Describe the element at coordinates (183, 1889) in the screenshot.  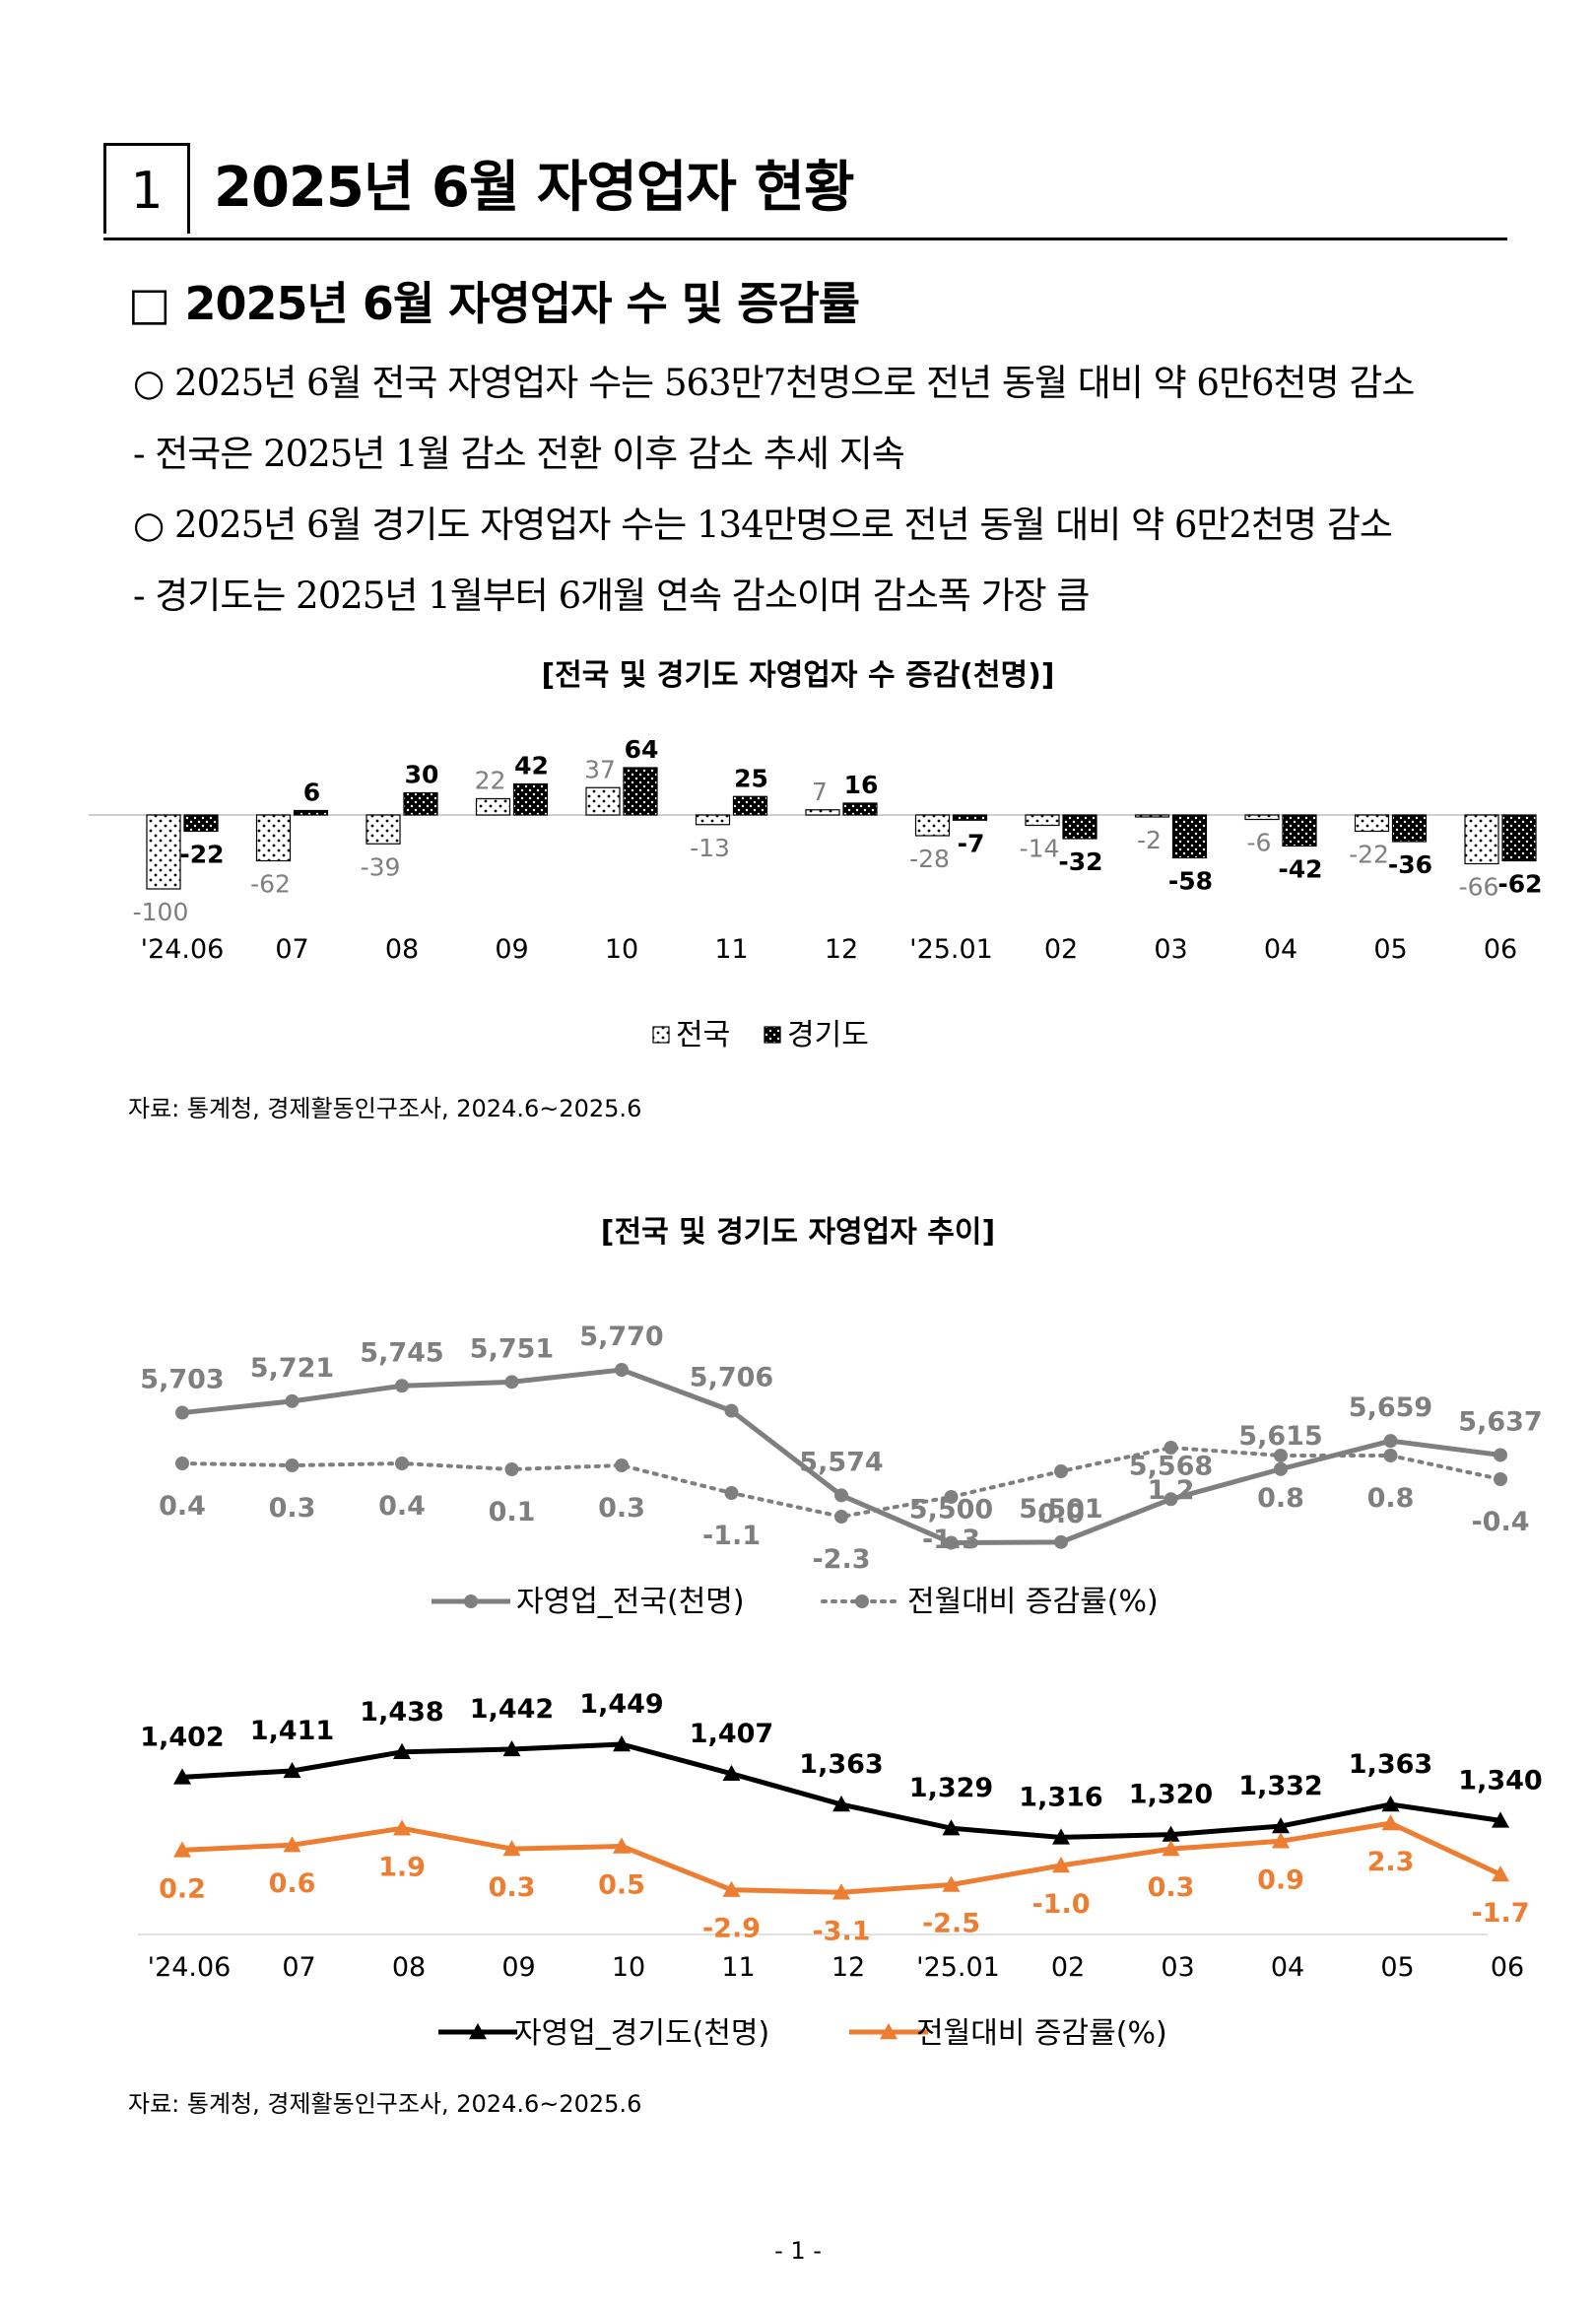
I see `label-gyeonggi-rate: 0.2` at that location.